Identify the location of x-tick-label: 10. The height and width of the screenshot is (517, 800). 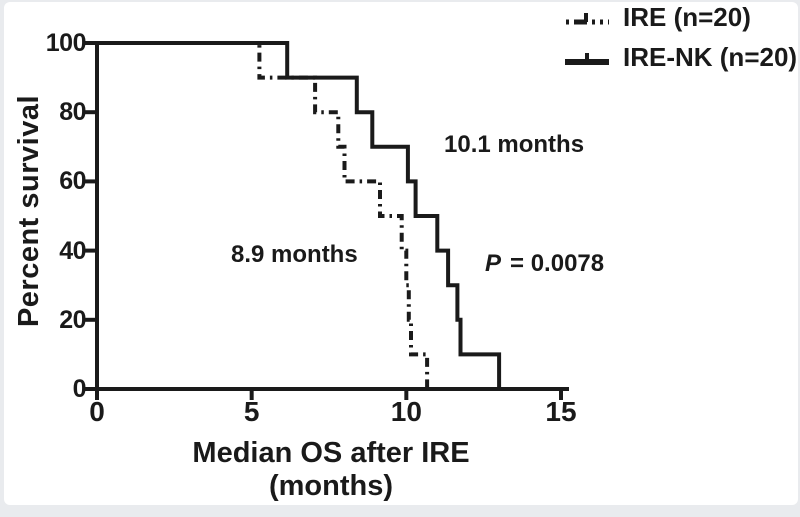
(406, 411).